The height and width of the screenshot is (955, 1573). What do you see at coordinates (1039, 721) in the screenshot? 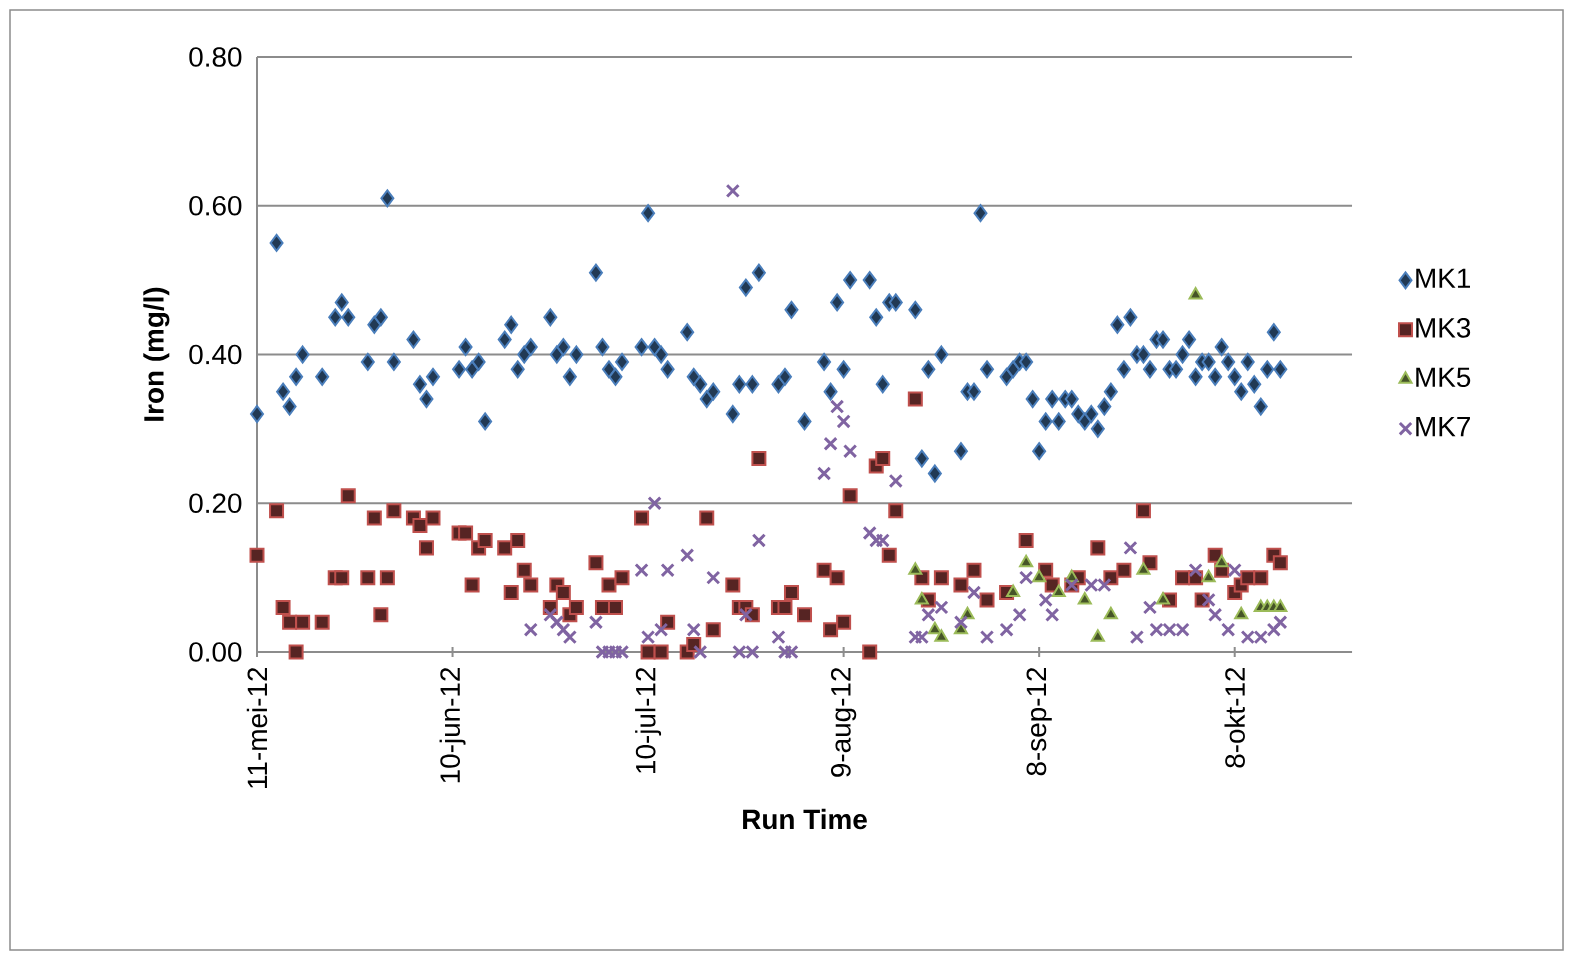
I see `x-tick-label: 8-sep-12` at bounding box center [1039, 721].